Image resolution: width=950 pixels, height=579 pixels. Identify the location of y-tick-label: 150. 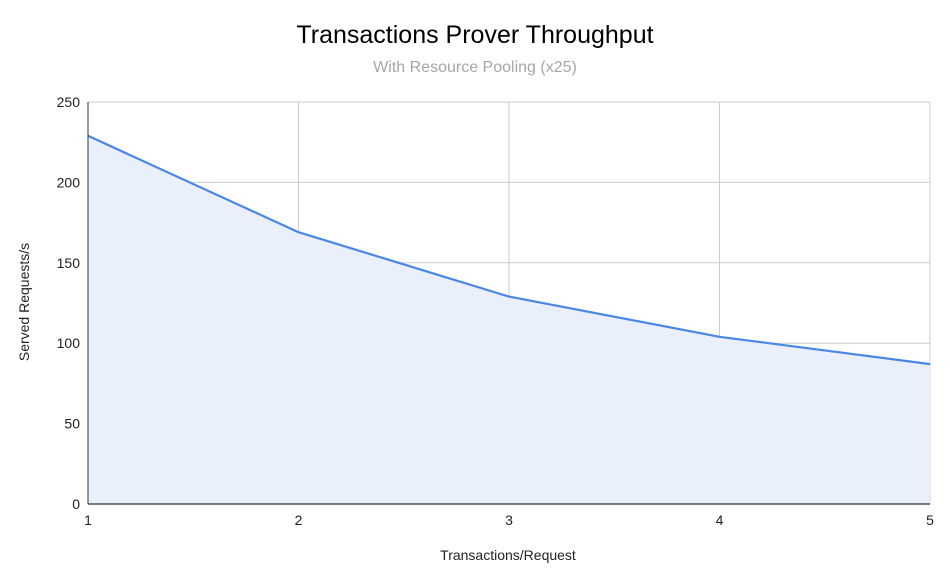
(69, 263).